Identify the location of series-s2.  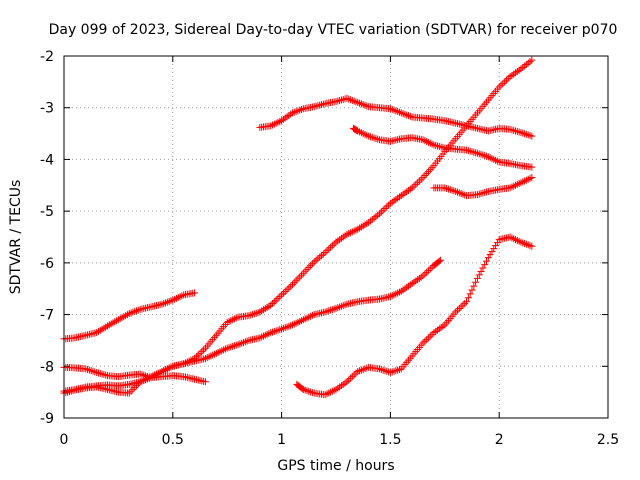
(134, 374).